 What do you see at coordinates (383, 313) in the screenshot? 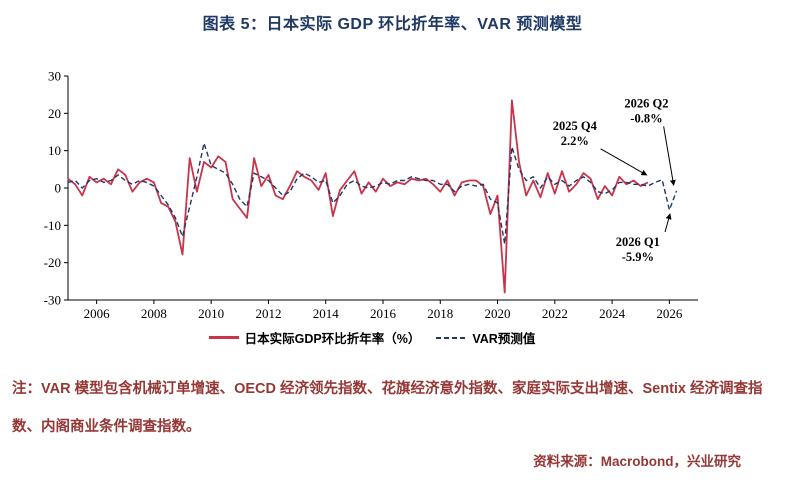
I see `svg-text: 2016` at bounding box center [383, 313].